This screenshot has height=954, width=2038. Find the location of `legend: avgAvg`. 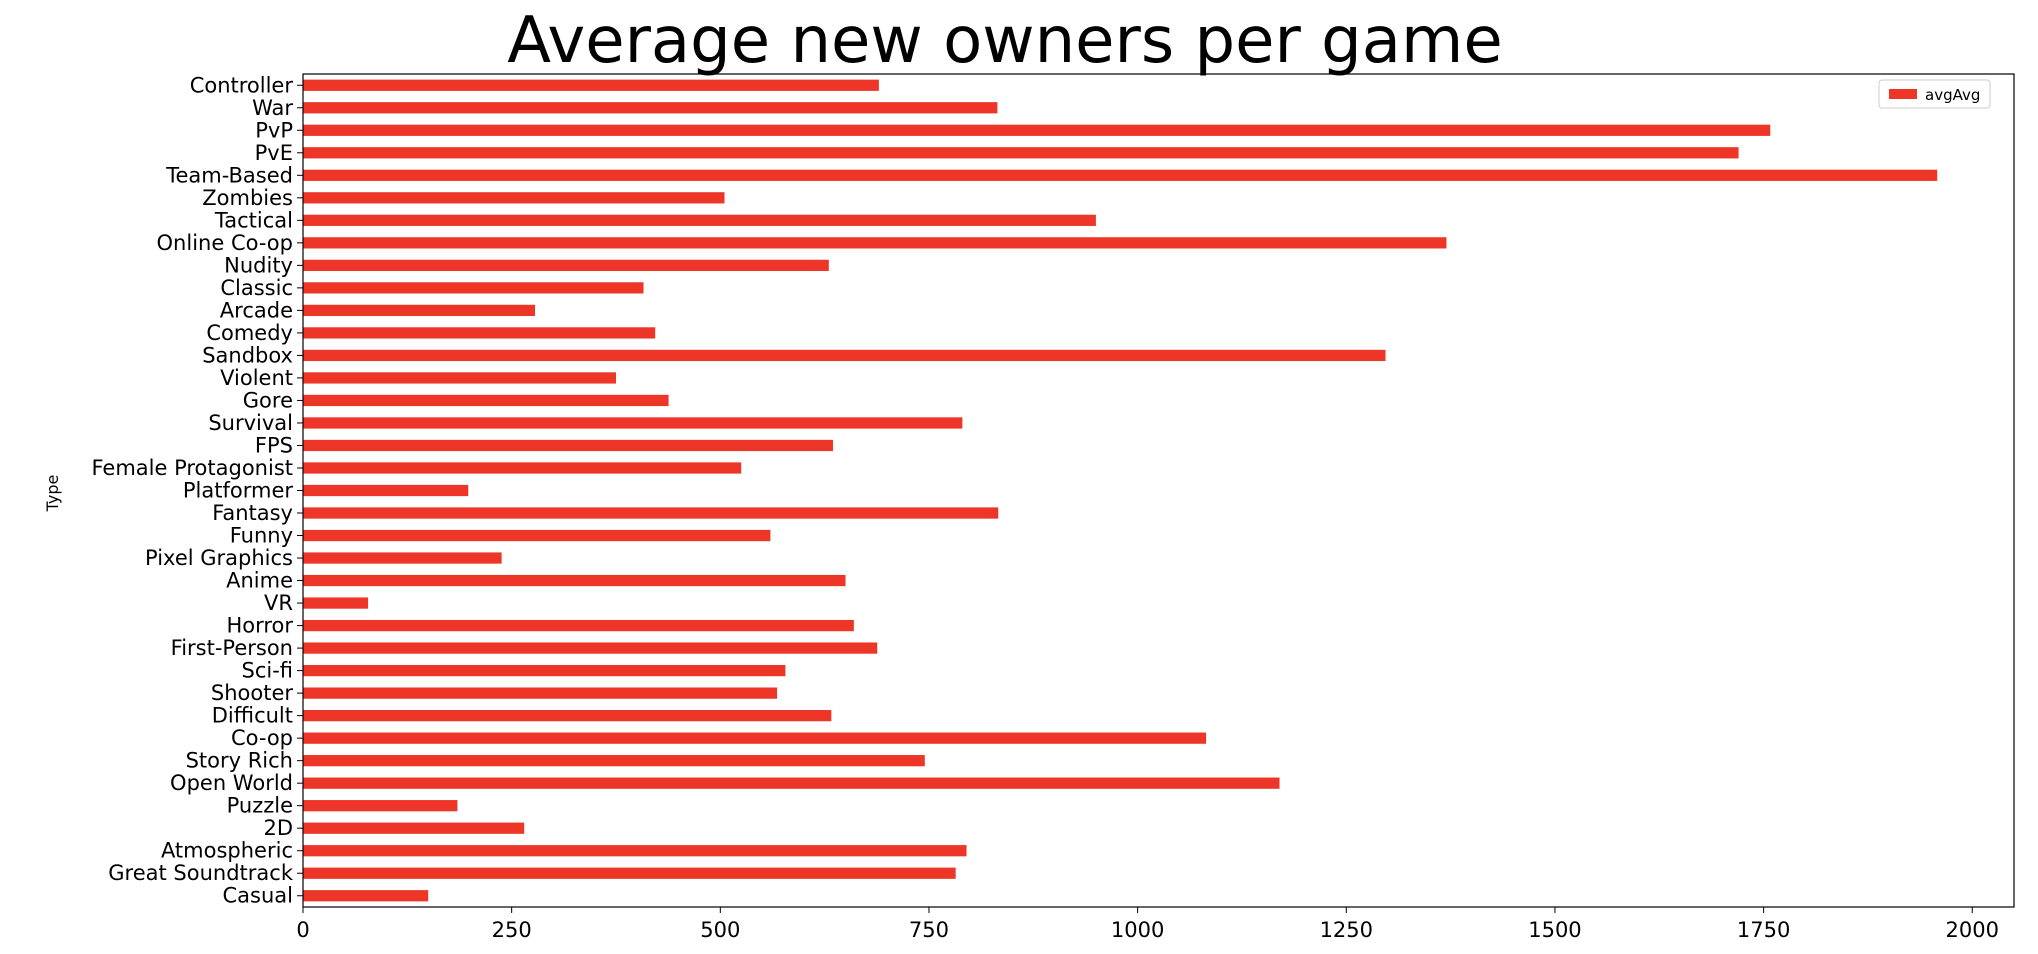

legend: avgAvg is located at coordinates (1934, 94).